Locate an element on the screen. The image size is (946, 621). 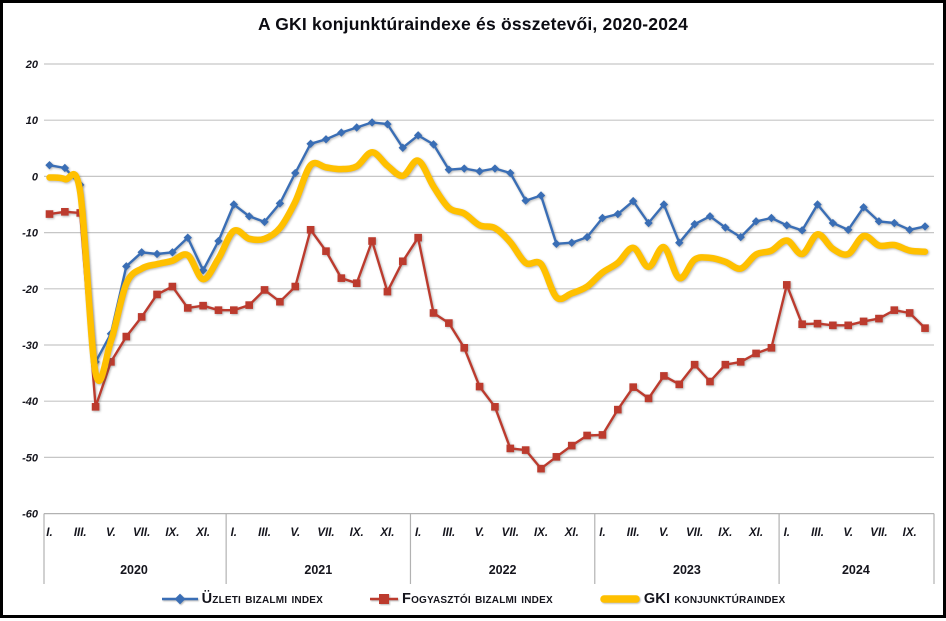
y-tick-label: -20 is located at coordinates (30, 290).